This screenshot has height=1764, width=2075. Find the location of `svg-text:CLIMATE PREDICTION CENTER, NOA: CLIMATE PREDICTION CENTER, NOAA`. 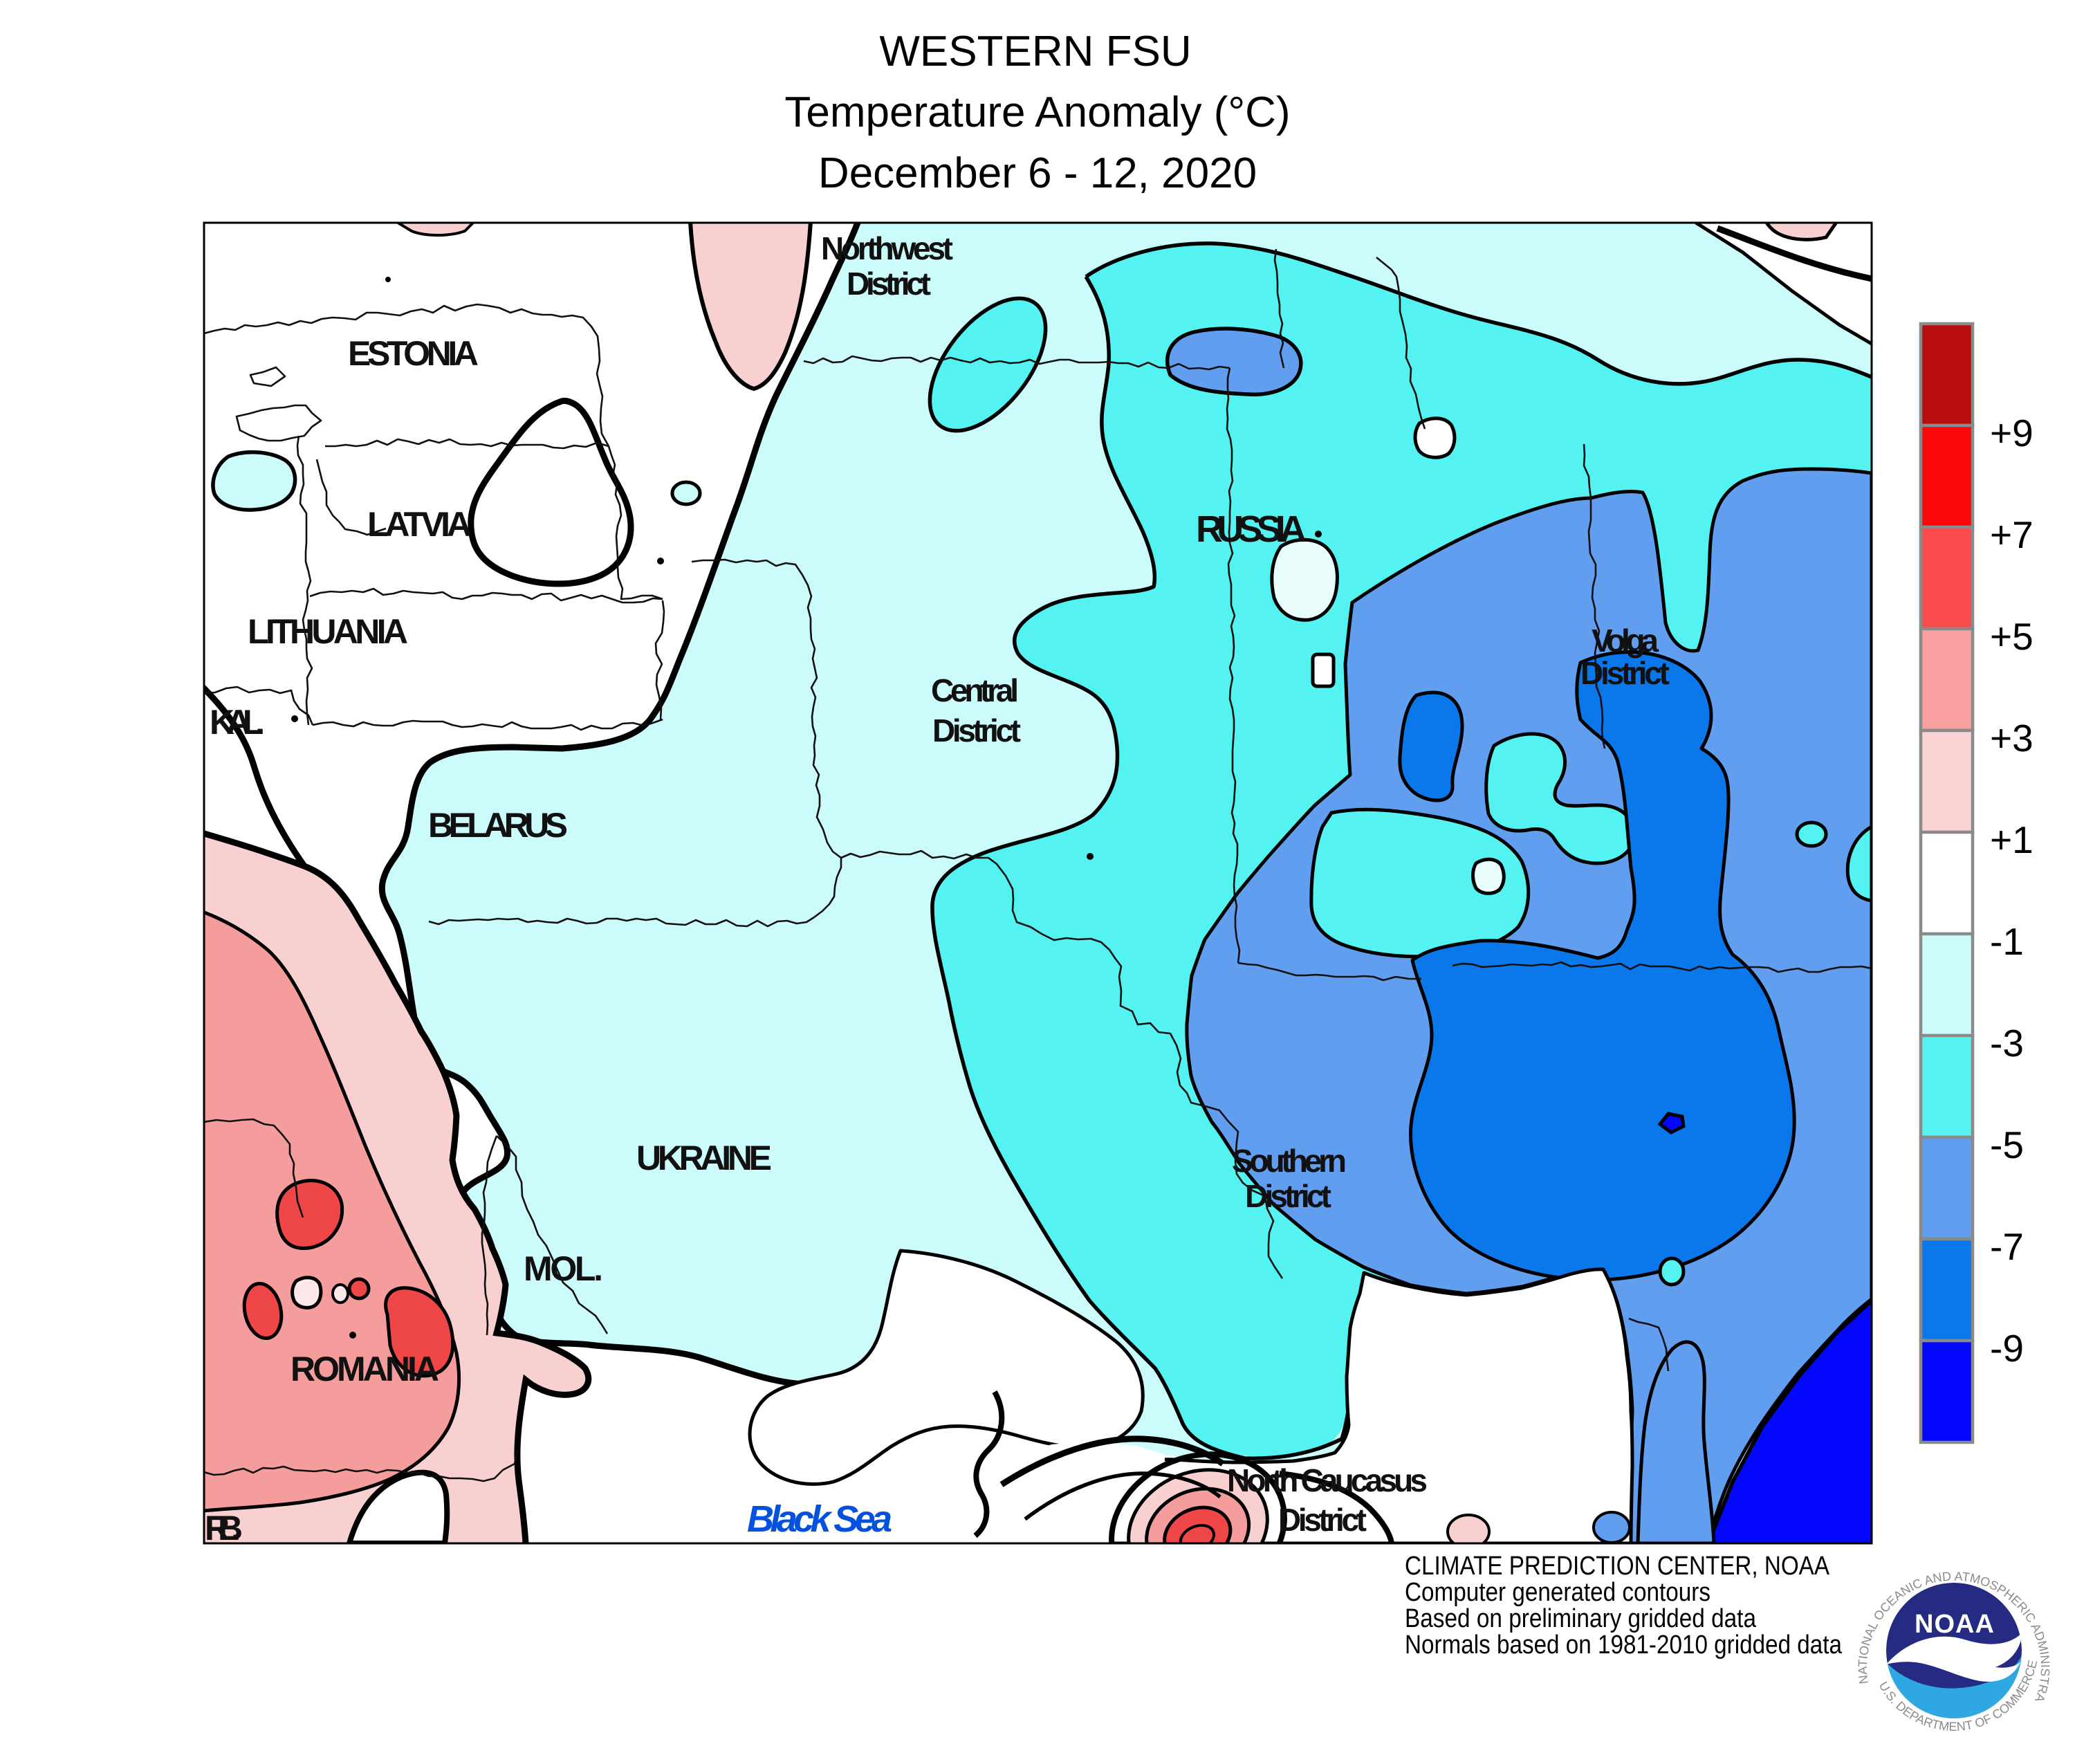

svg-text:CLIMATE PREDICTION CENTER, NOA: CLIMATE PREDICTION CENTER, NOAA is located at coordinates (1617, 1566).